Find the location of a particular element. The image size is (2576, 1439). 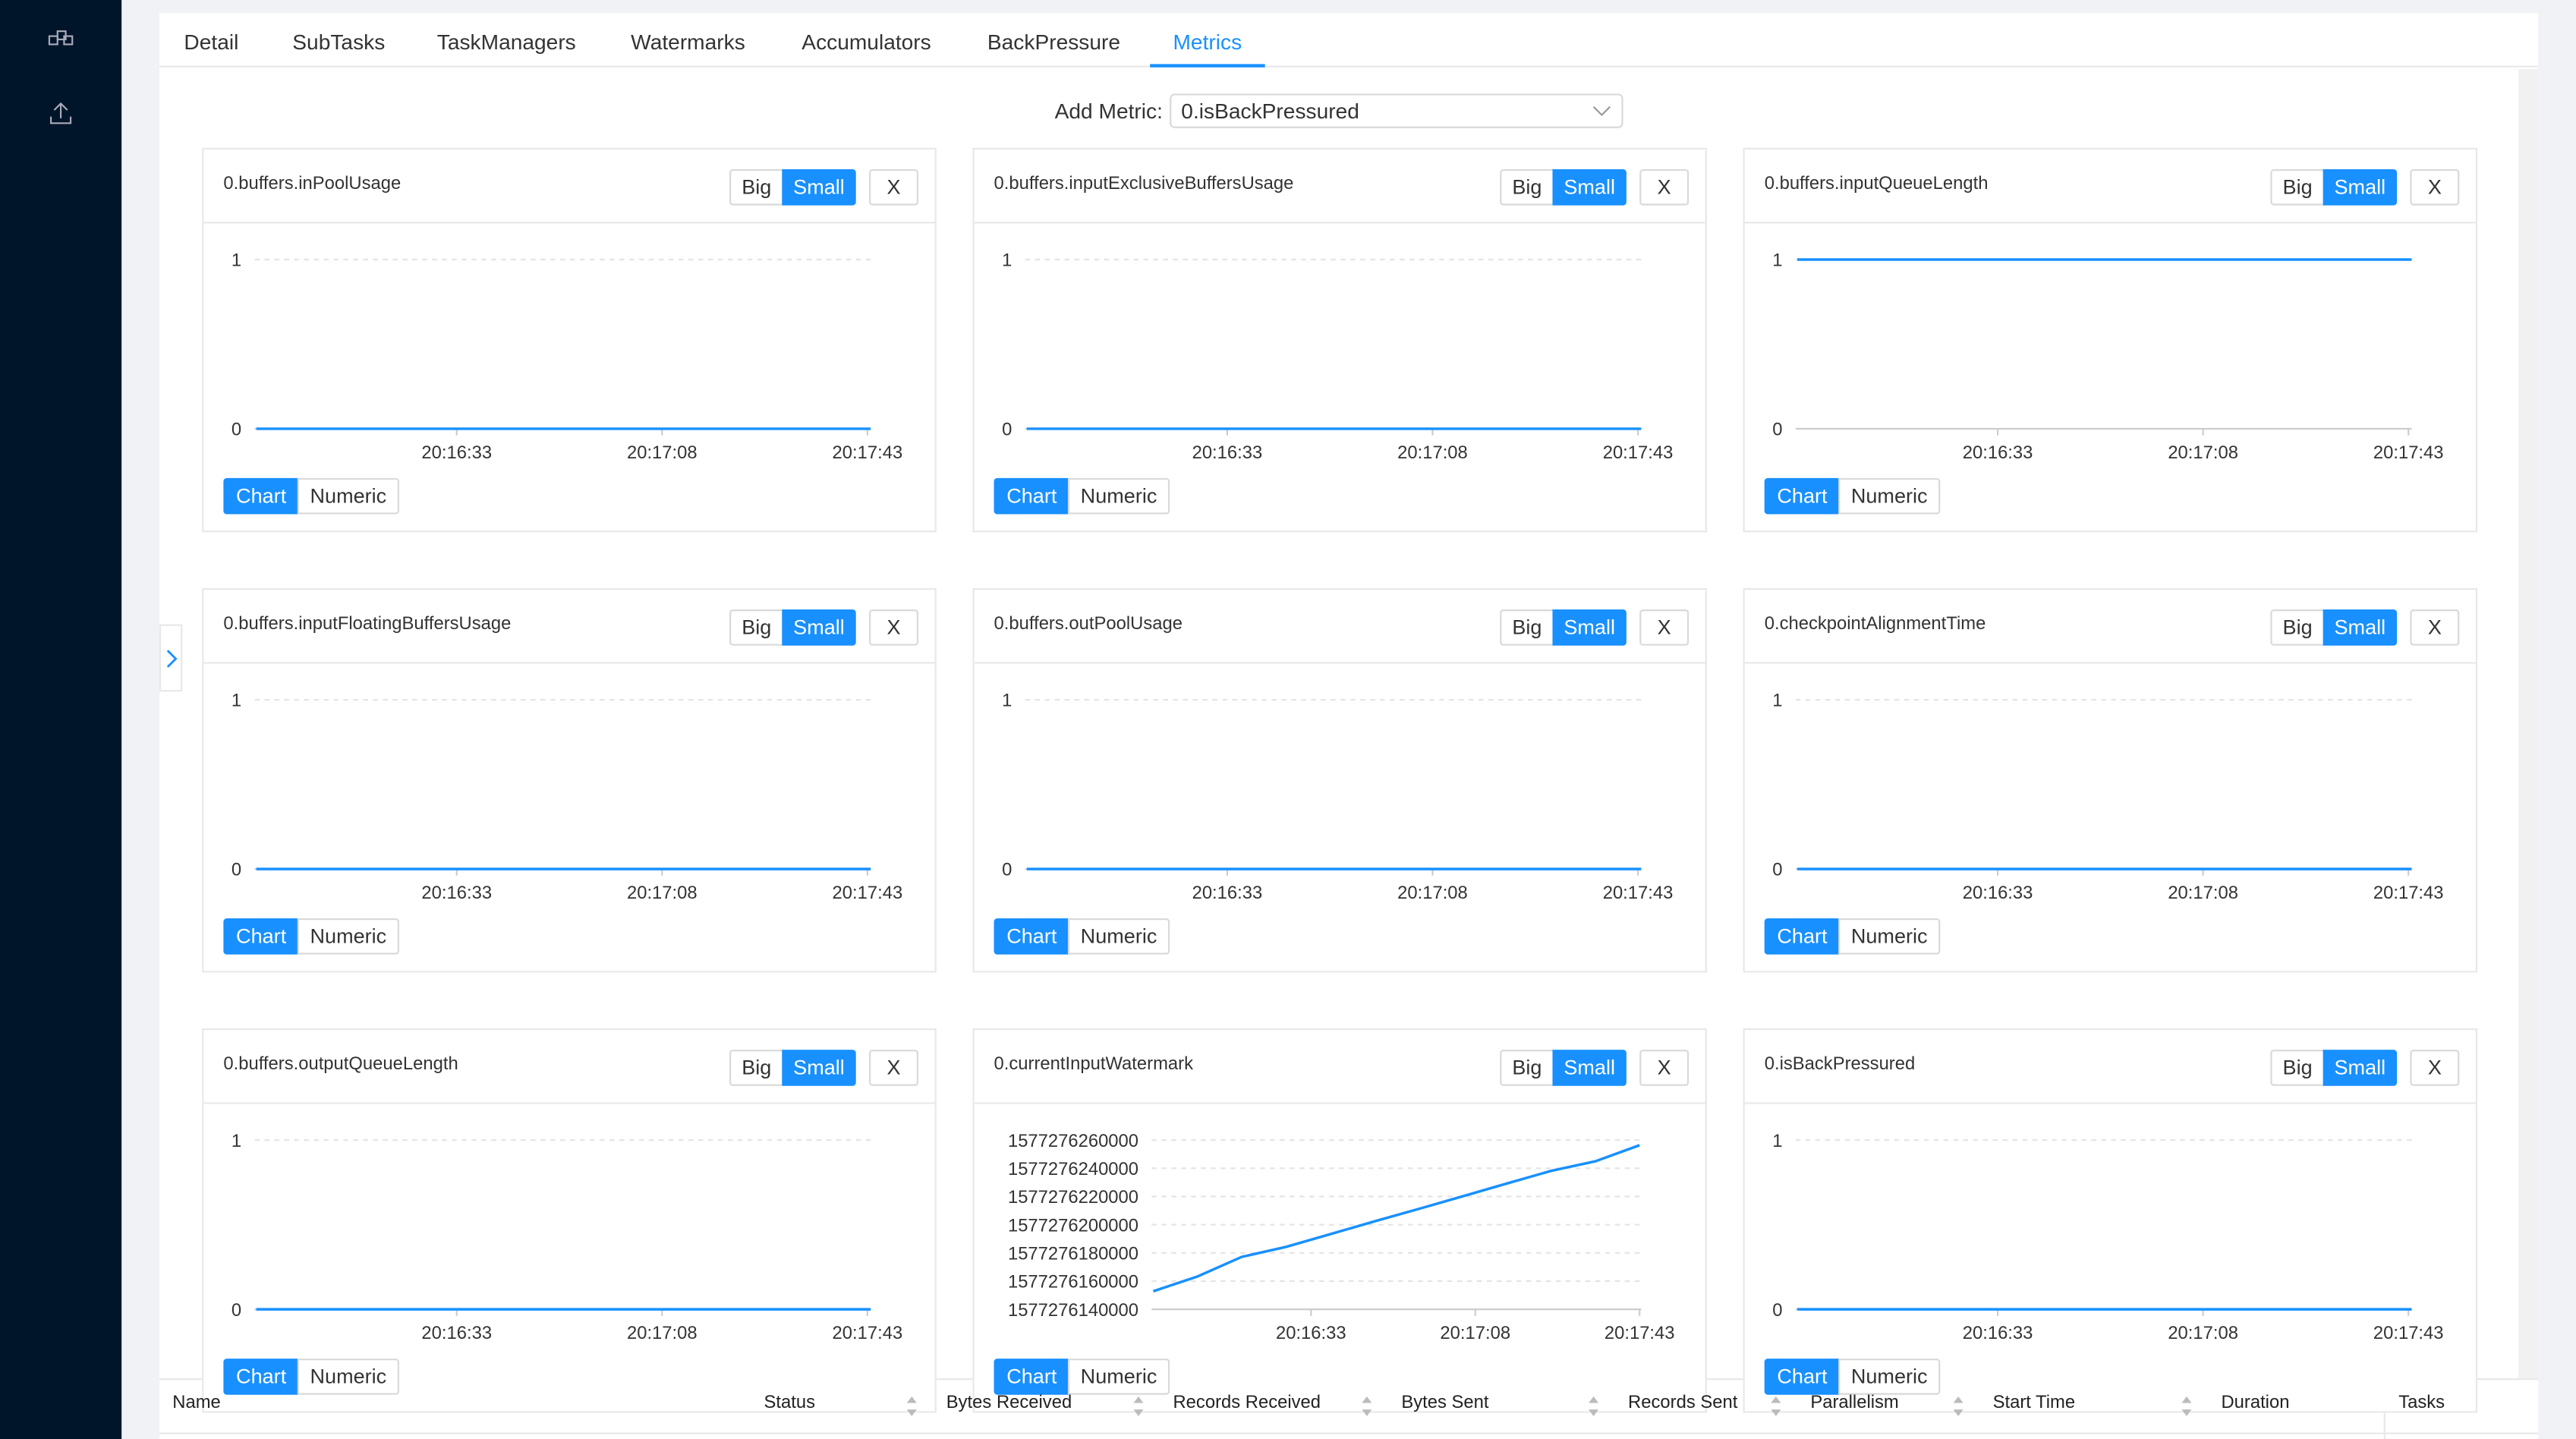

collapse-handle is located at coordinates (171, 658).